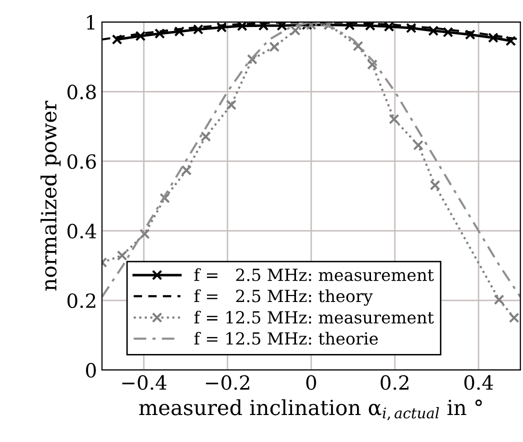 This screenshot has height=442, width=523. Describe the element at coordinates (81, 231) in the screenshot. I see `y-tick-label: 0.4` at that location.